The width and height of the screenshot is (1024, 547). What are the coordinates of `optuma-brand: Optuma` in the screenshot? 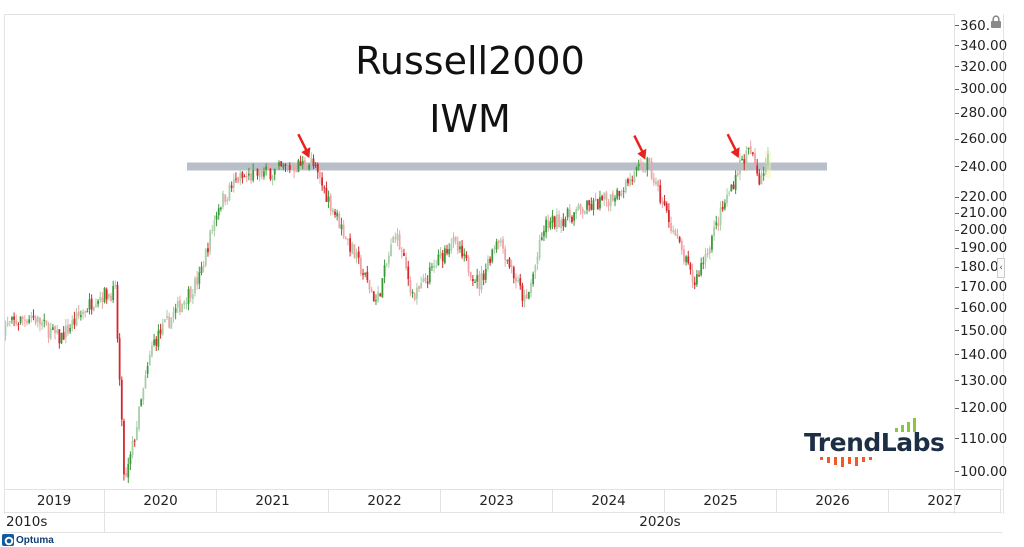 It's located at (28, 540).